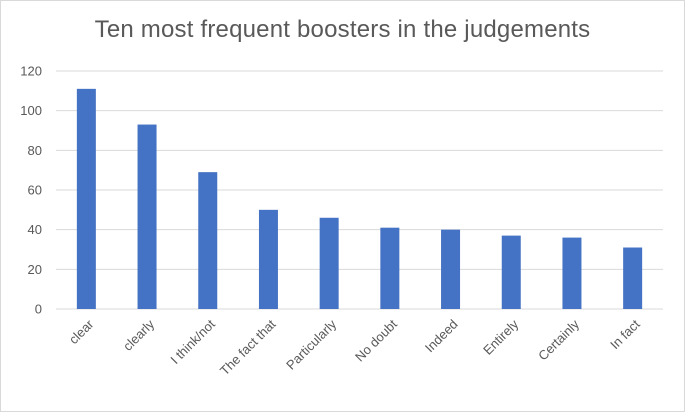 The height and width of the screenshot is (412, 685). I want to click on x-tick-label: clear, so click(81, 331).